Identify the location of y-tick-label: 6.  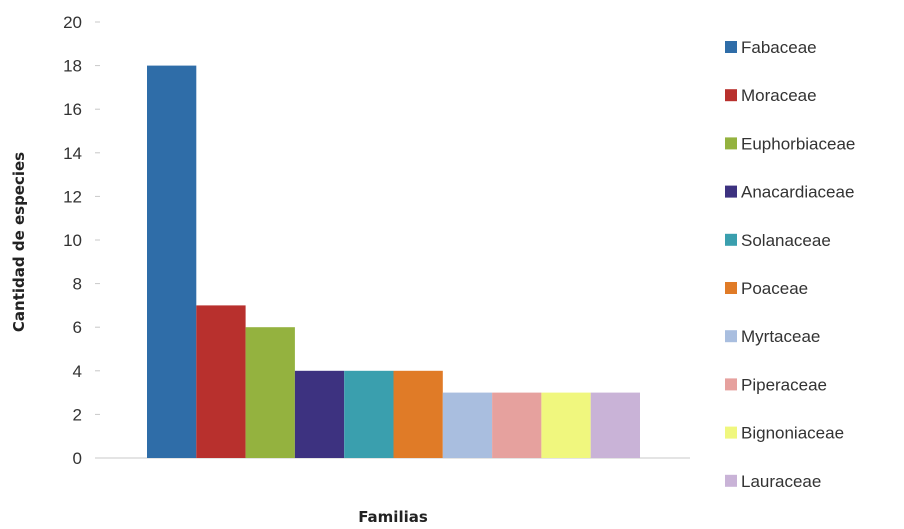
(77, 327).